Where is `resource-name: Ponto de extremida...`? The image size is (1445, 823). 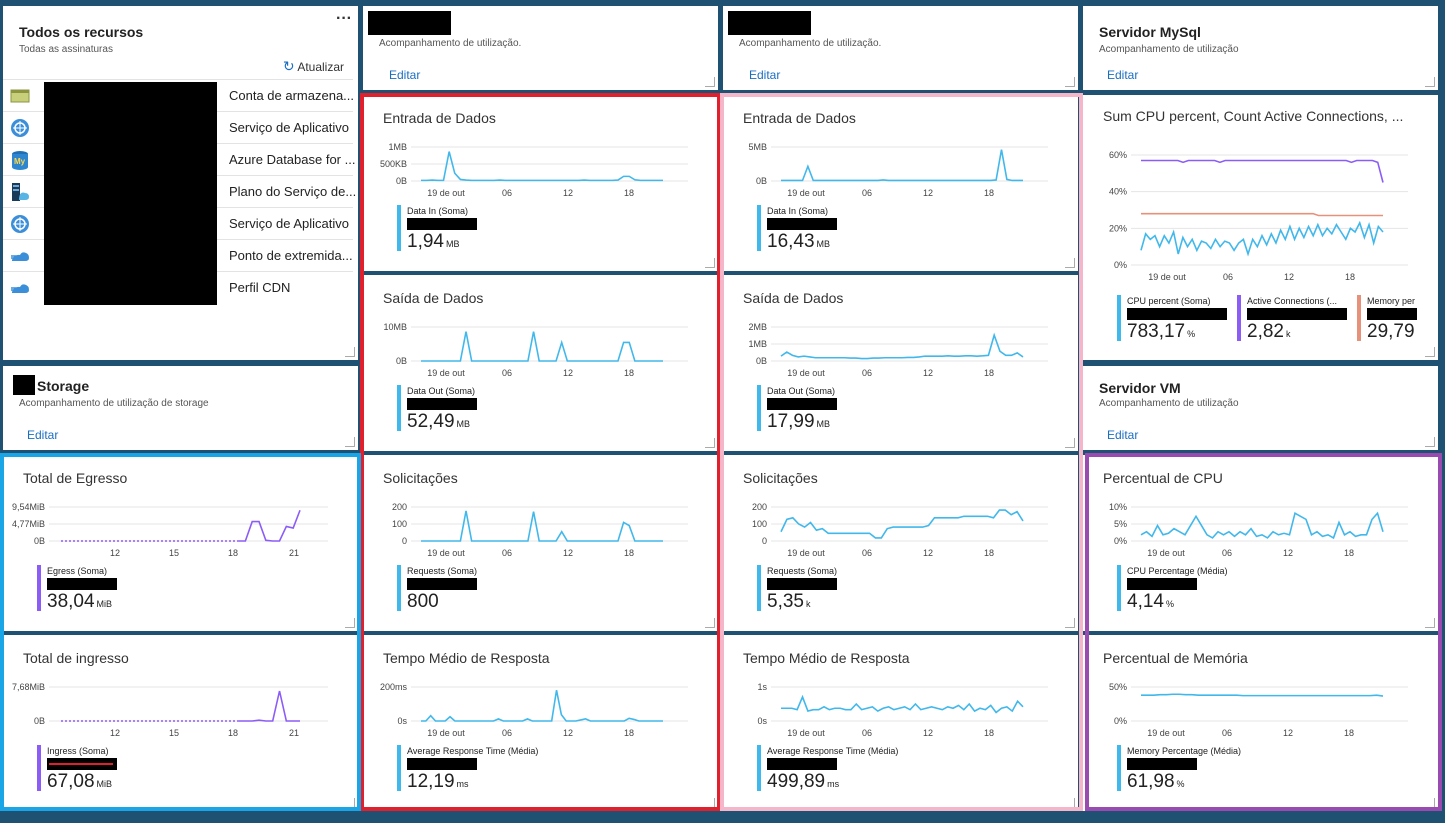 resource-name: Ponto de extremida... is located at coordinates (291, 255).